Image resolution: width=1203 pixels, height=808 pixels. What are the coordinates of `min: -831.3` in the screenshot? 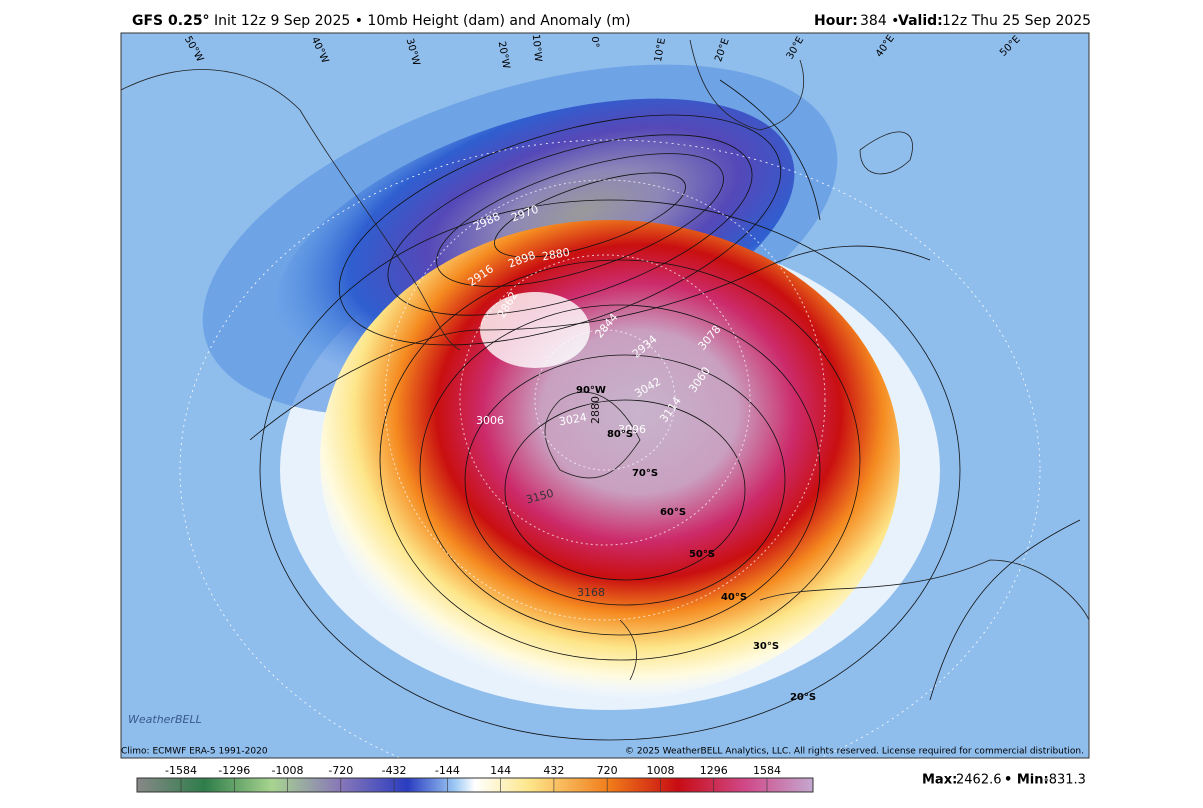 It's located at (1065, 780).